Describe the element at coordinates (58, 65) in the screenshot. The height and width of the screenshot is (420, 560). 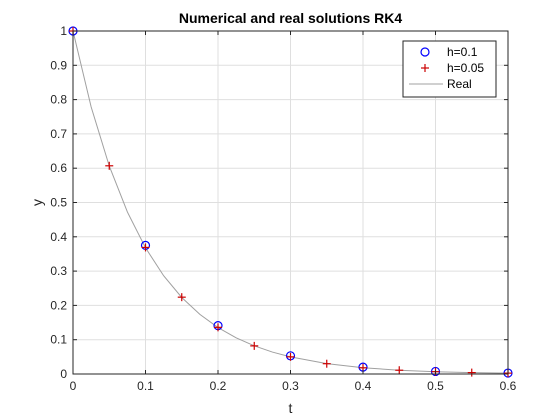
I see `y-tick-label: 0.9` at that location.